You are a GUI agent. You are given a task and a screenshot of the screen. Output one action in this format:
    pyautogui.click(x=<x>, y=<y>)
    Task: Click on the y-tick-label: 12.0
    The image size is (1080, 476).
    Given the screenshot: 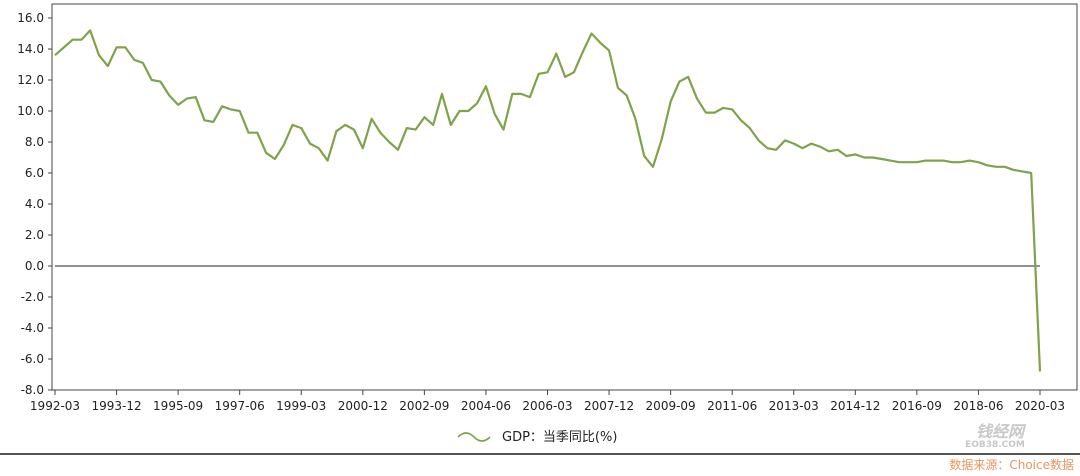 What is the action you would take?
    pyautogui.click(x=30, y=80)
    